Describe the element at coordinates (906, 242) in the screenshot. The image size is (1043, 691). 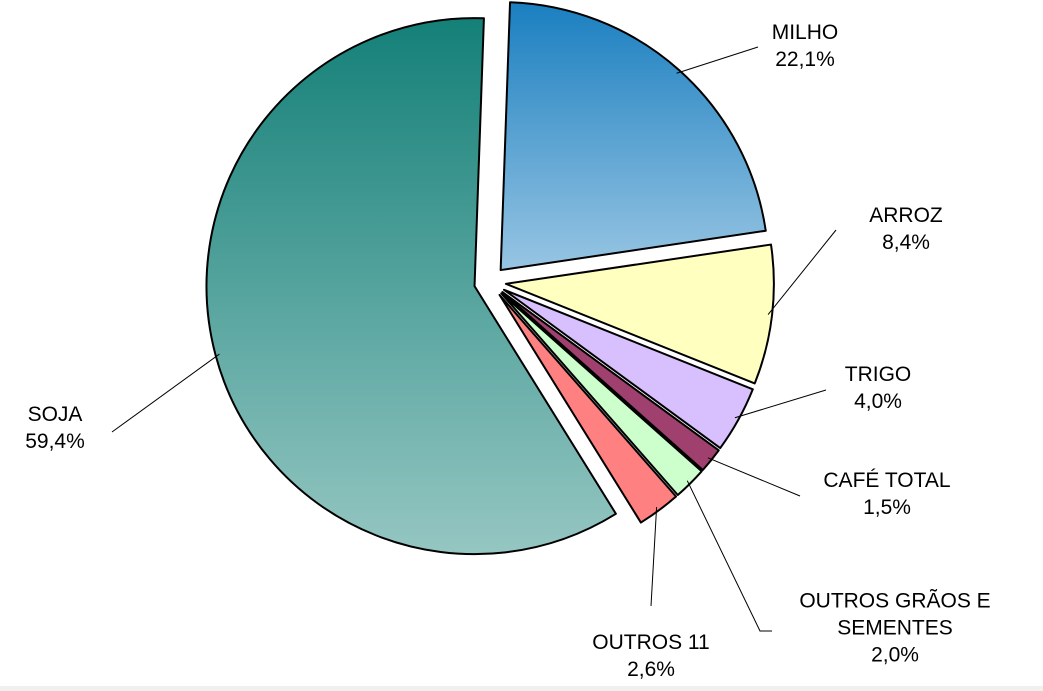
I see `value-label: 8,4%` at that location.